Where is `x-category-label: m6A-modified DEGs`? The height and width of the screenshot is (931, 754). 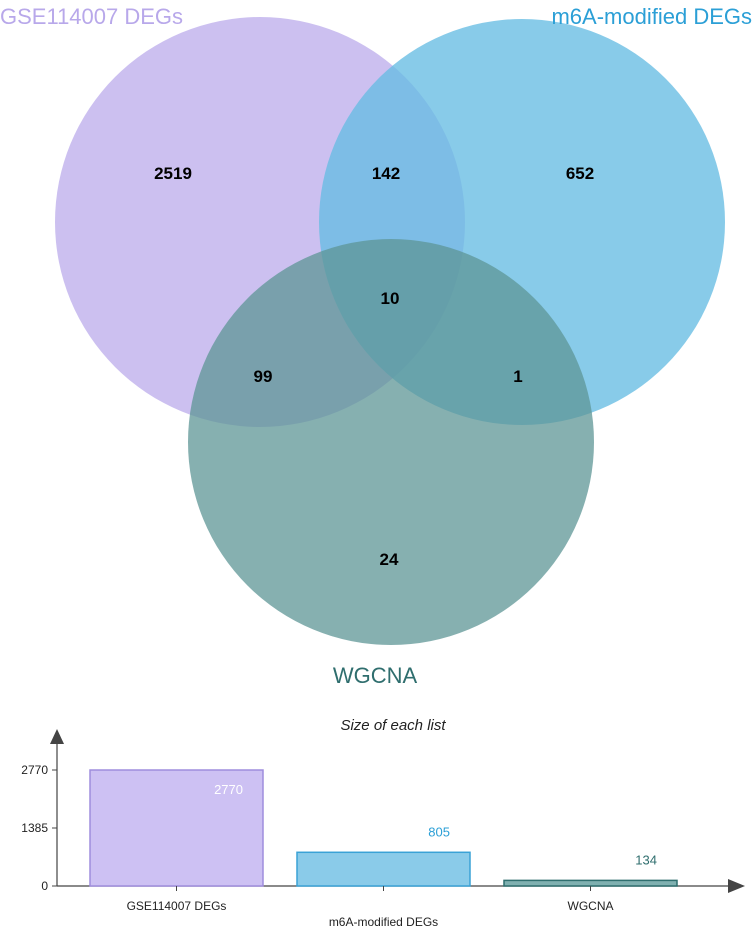 x-category-label: m6A-modified DEGs is located at coordinates (383, 922).